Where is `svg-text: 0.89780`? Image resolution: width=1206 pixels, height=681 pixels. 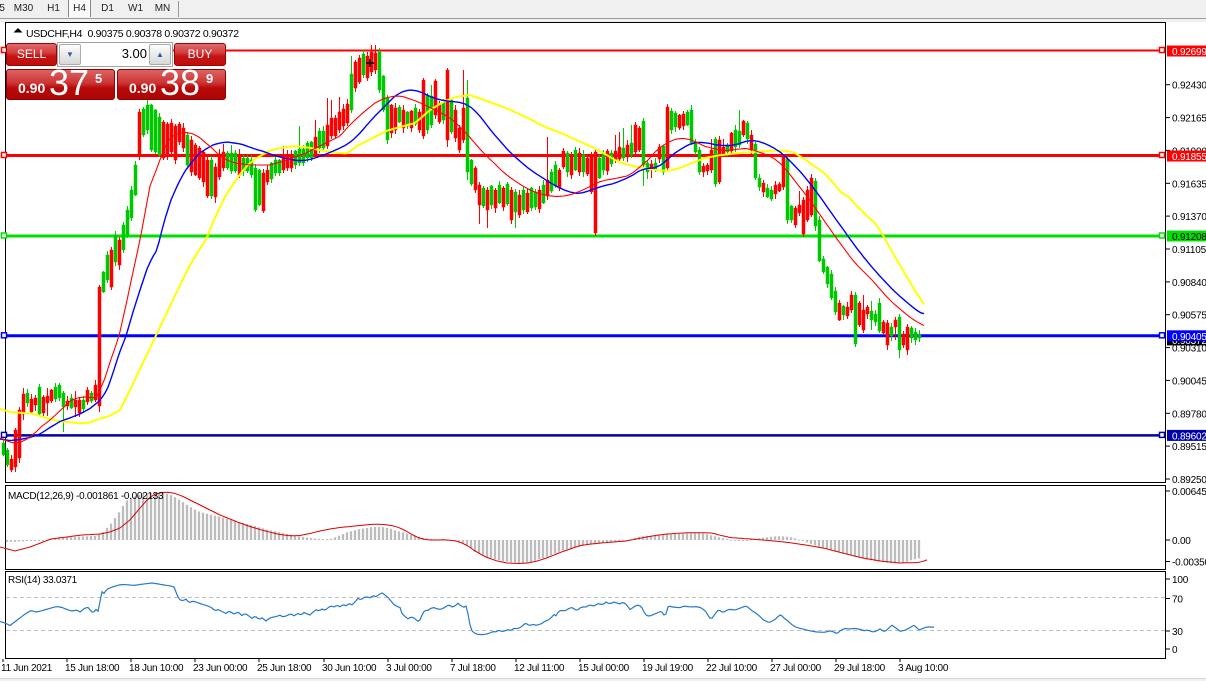 svg-text: 0.89780 is located at coordinates (1189, 414).